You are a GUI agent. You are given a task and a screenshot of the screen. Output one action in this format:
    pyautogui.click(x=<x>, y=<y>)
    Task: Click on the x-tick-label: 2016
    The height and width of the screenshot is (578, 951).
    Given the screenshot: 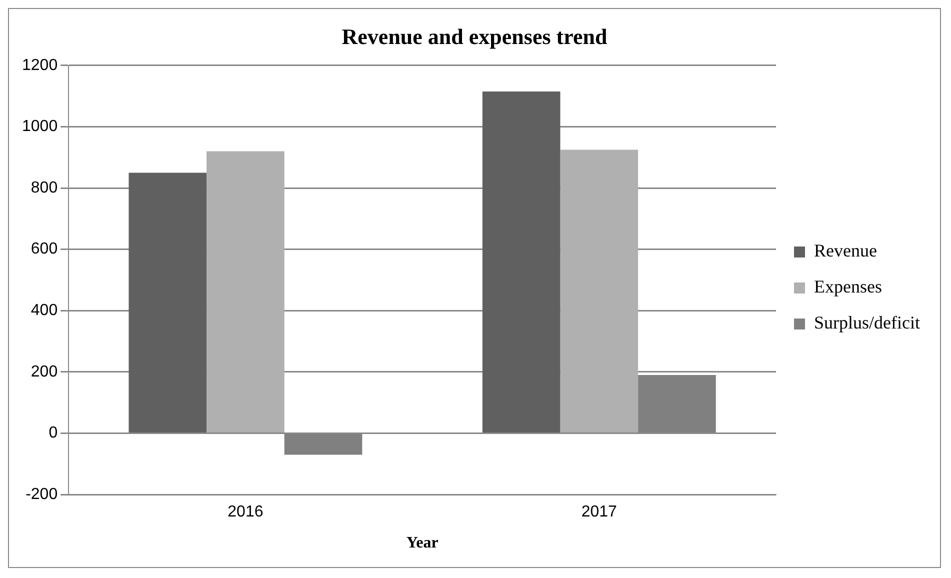 What is the action you would take?
    pyautogui.click(x=246, y=512)
    